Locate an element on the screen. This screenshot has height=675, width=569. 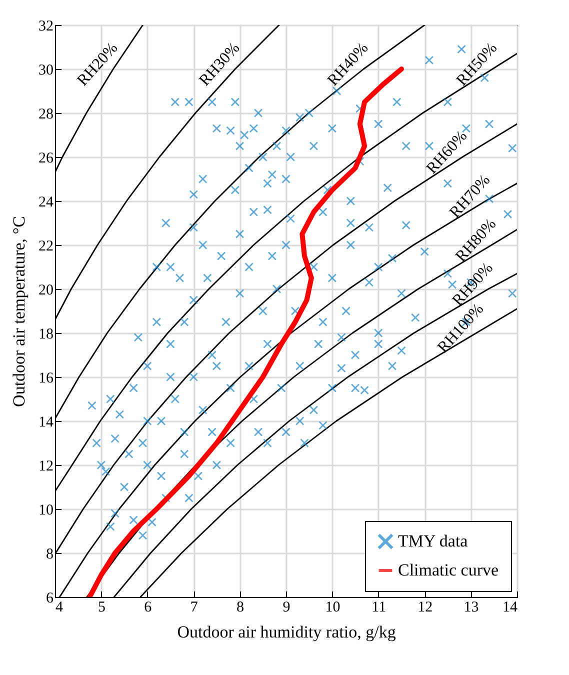
y-tick-label: 20 is located at coordinates (46, 290).